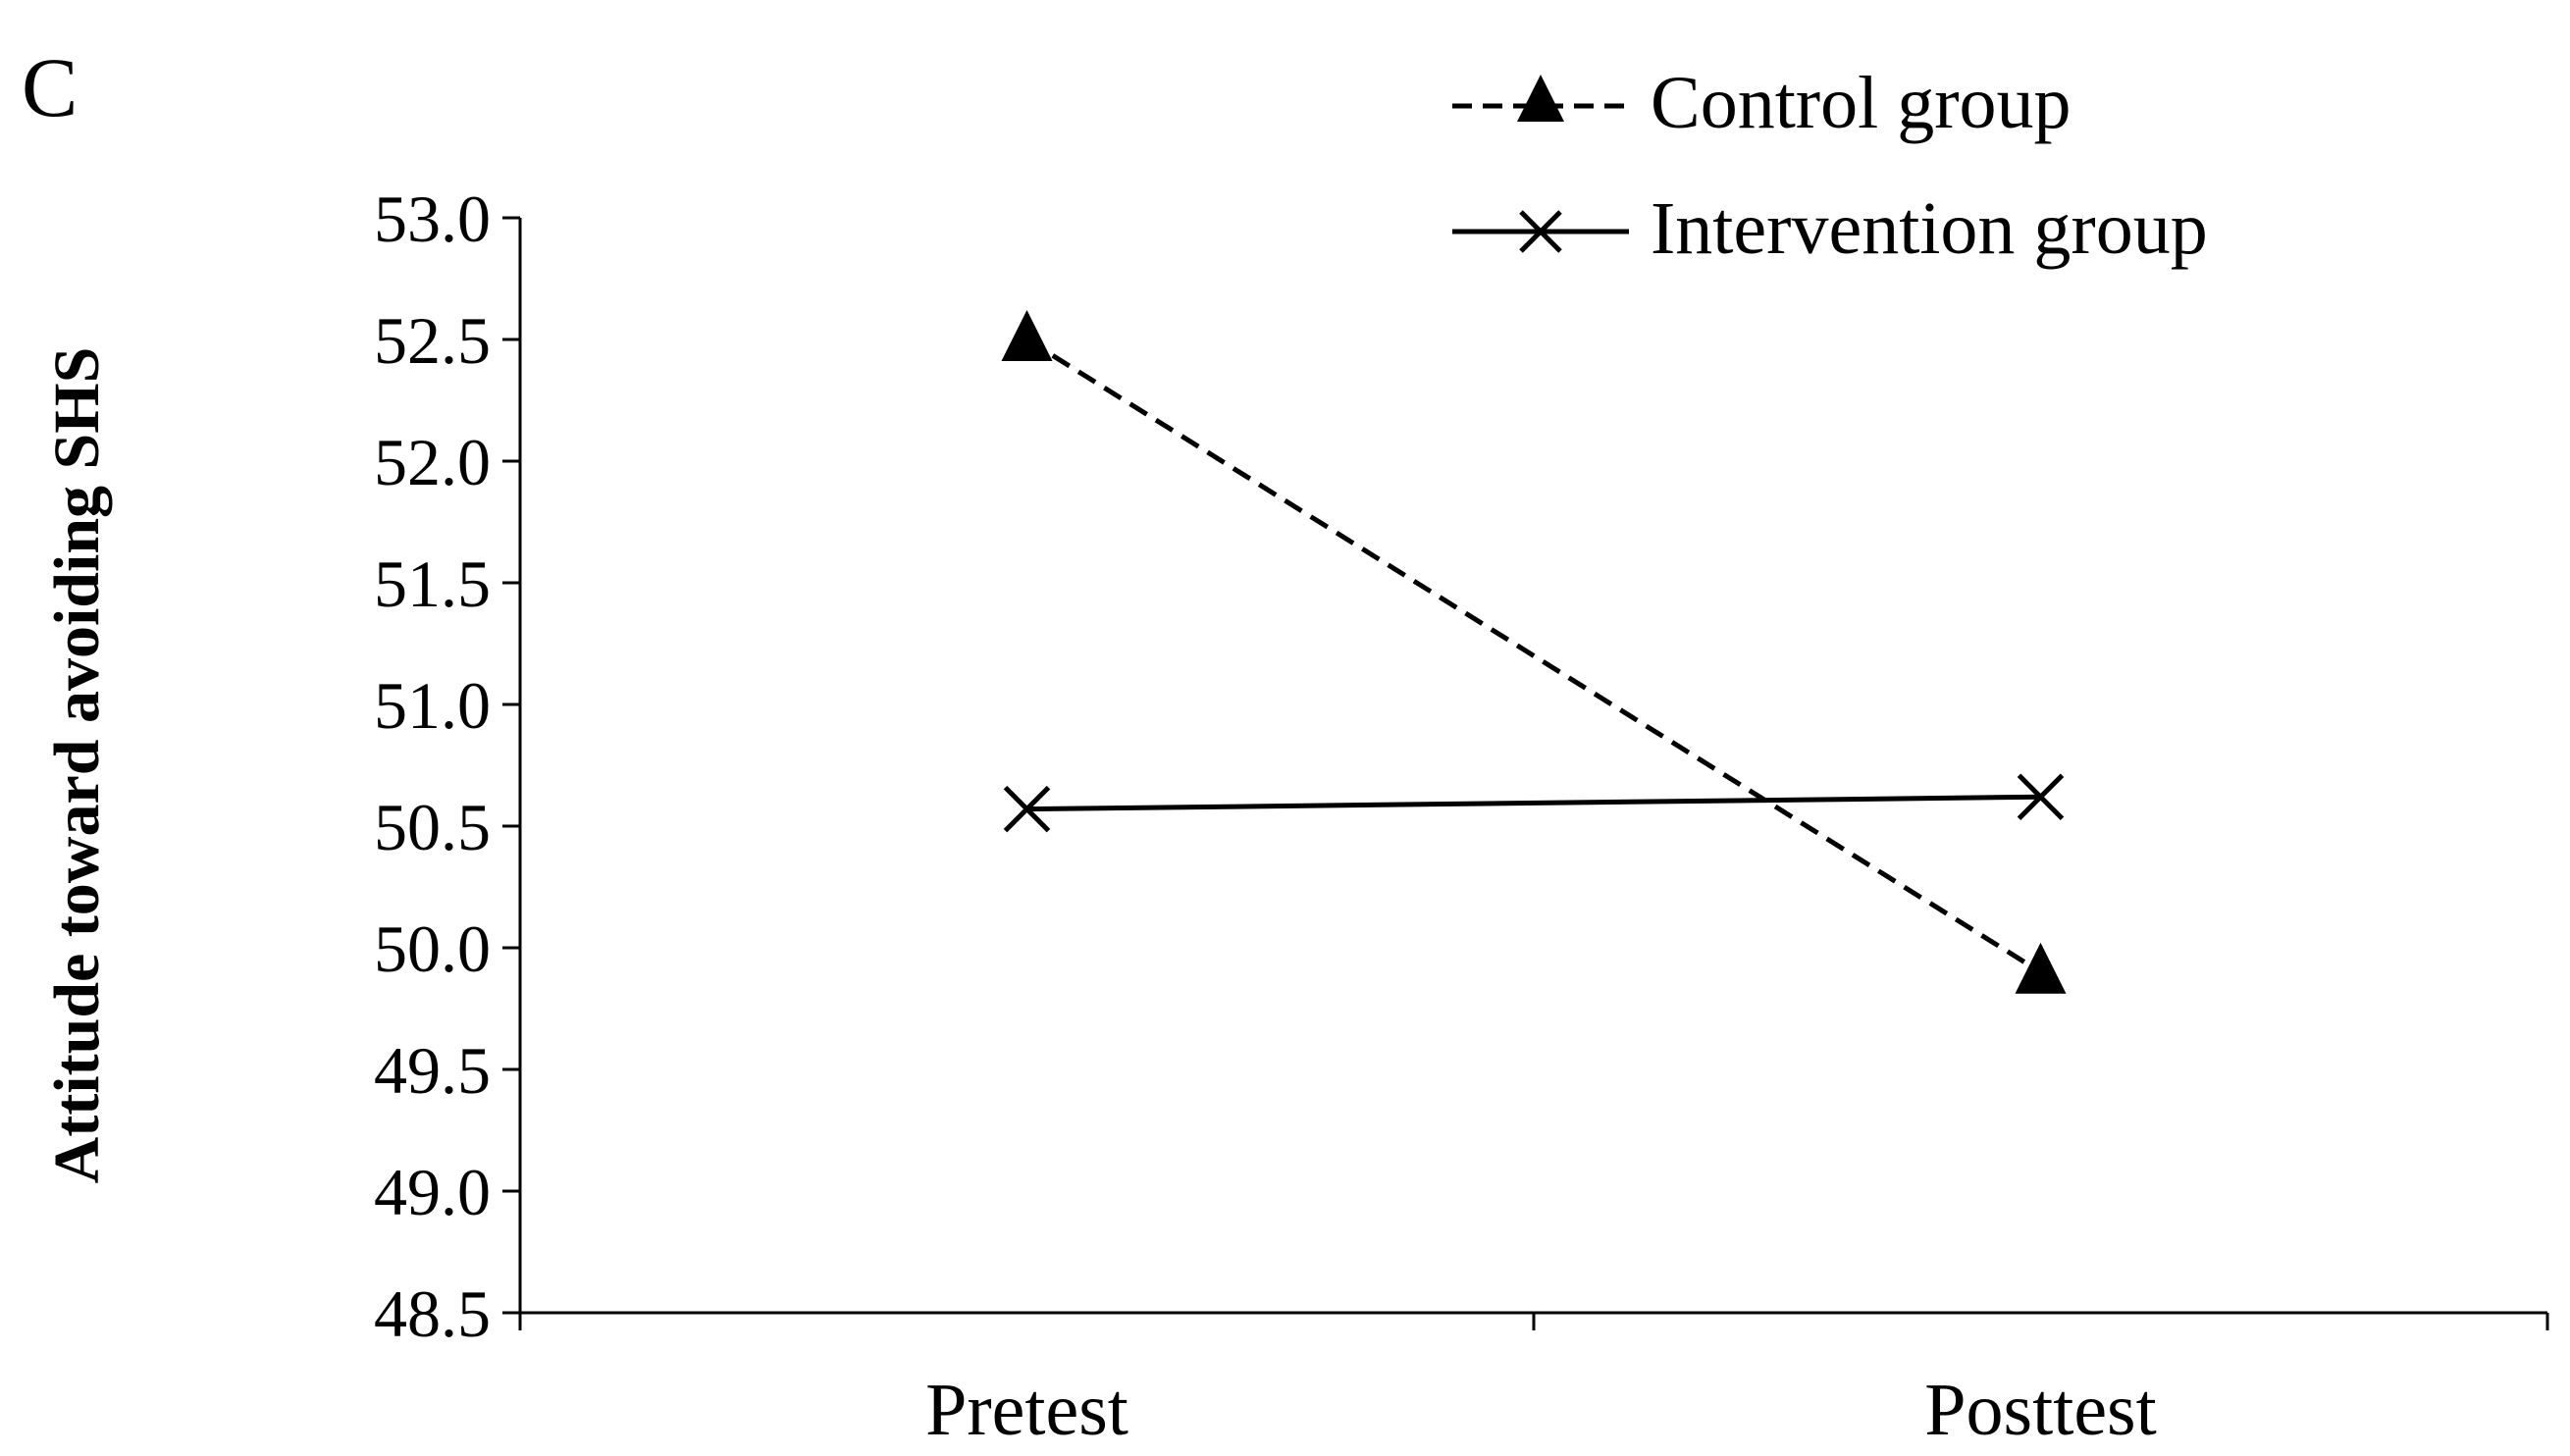  Describe the element at coordinates (432, 1313) in the screenshot. I see `y-tick-label: 48.5` at that location.